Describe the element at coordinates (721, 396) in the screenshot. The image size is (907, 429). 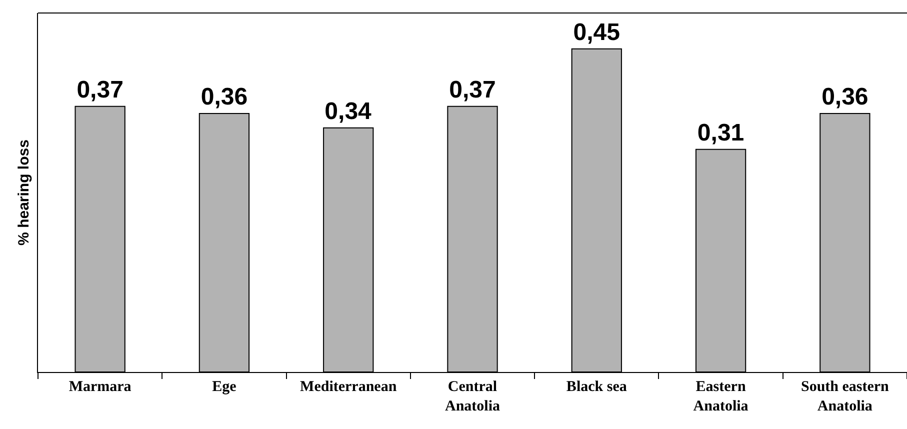
I see `x-tick-label: Eastern Anatolia` at that location.